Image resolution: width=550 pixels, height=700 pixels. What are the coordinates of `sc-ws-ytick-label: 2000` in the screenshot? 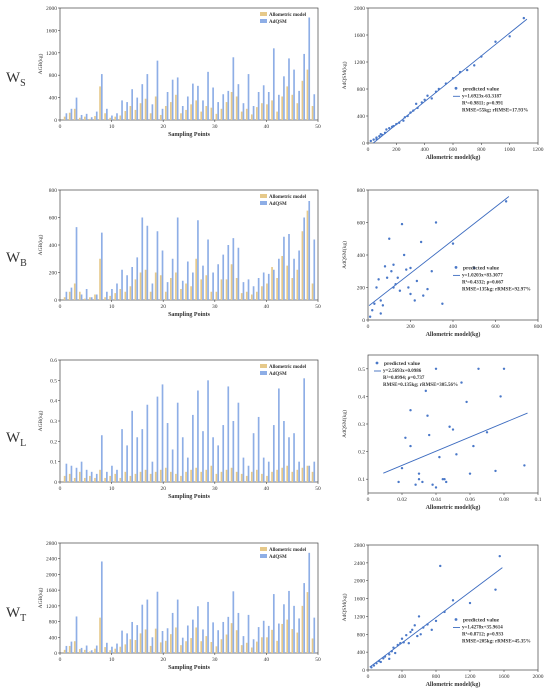 It's located at (359, 9).